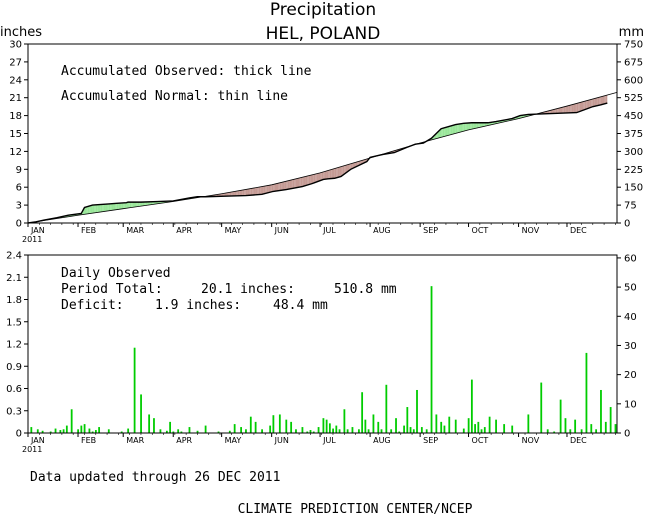 Image resolution: width=646 pixels, height=518 pixels. Describe the element at coordinates (15, 152) in the screenshot. I see `y-tick-label-left: 12` at that location.